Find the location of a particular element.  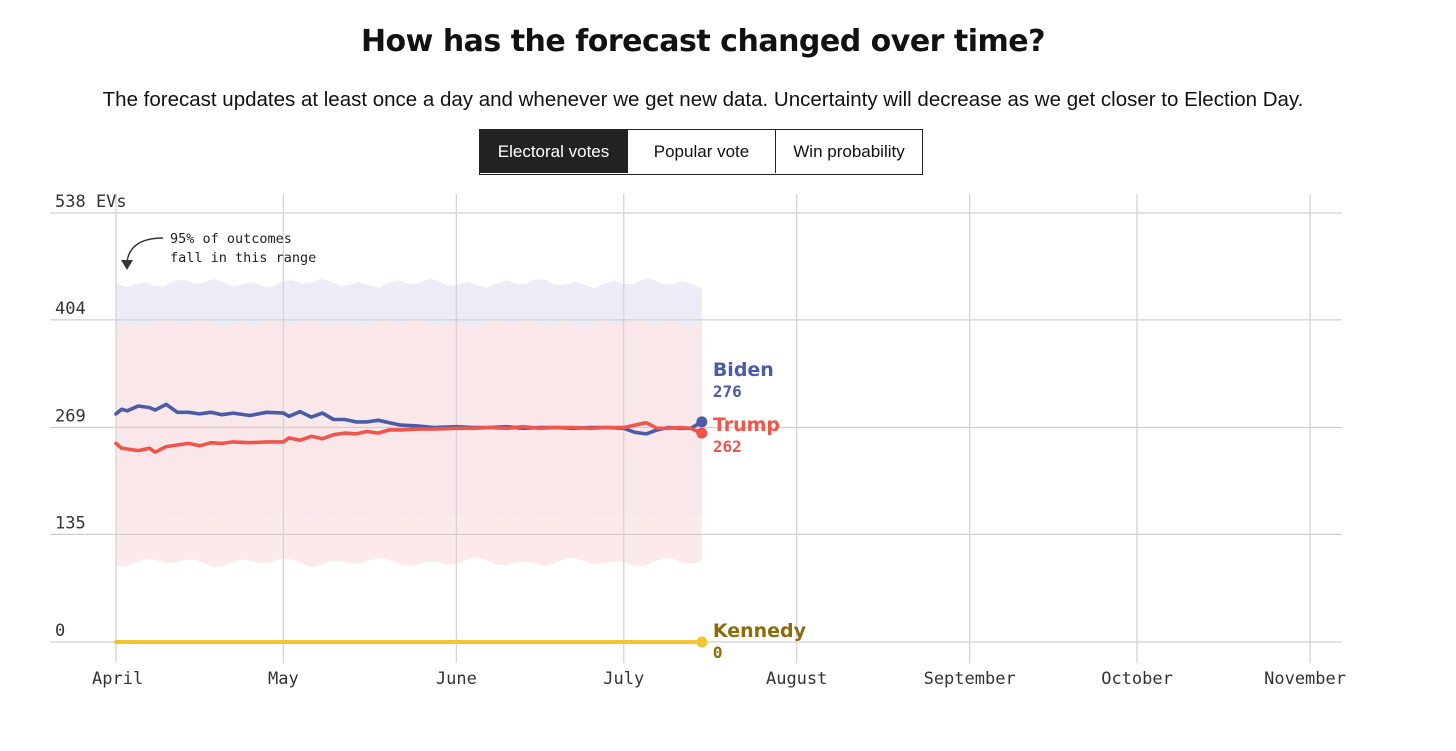

x-tick-label: August is located at coordinates (796, 679).